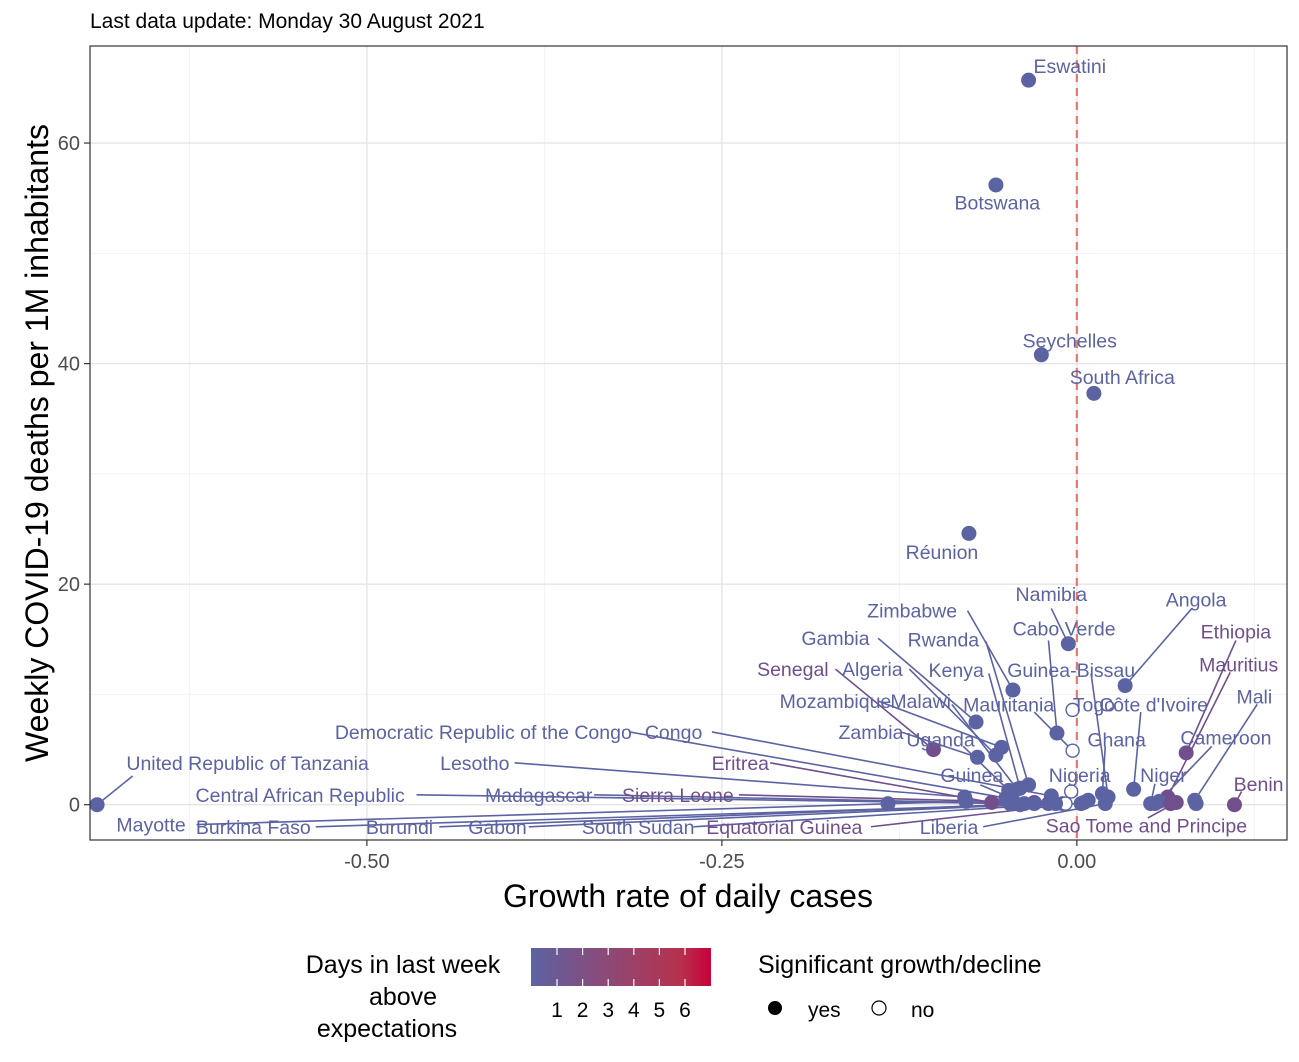 This screenshot has height=1062, width=1299. What do you see at coordinates (69, 365) in the screenshot?
I see `y-tick-label: 40` at bounding box center [69, 365].